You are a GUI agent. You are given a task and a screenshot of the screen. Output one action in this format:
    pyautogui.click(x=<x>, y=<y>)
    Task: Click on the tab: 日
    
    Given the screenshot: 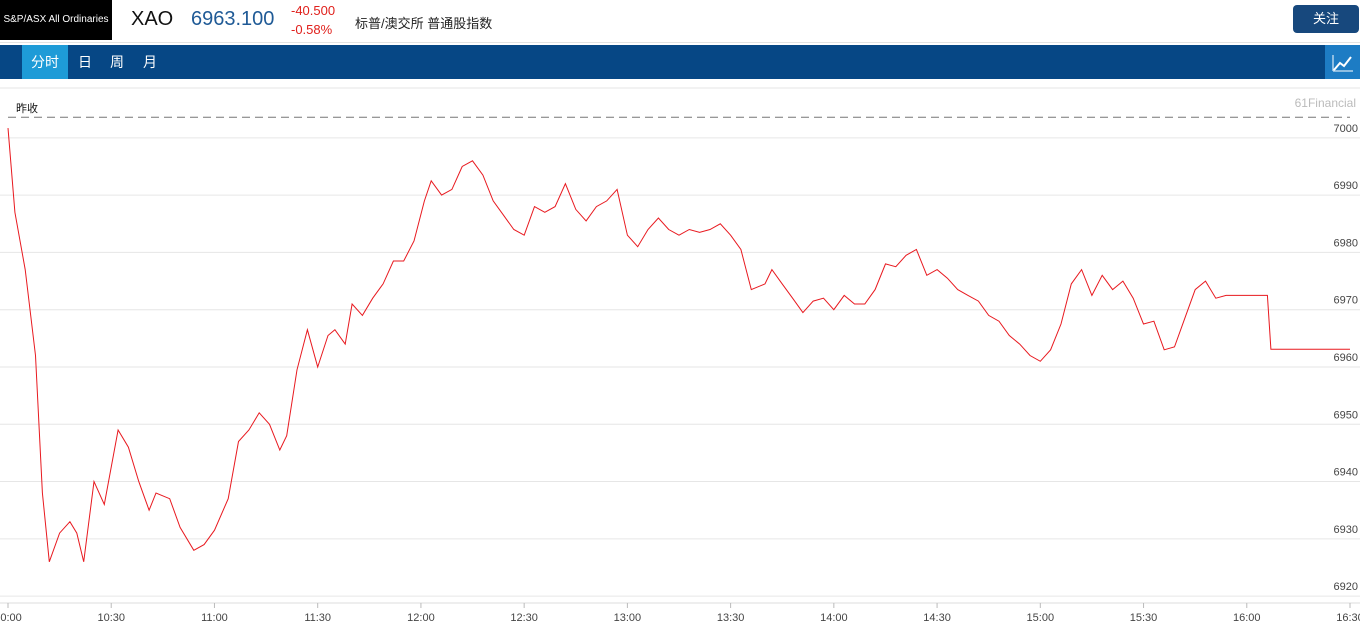 What is the action you would take?
    pyautogui.click(x=85, y=62)
    